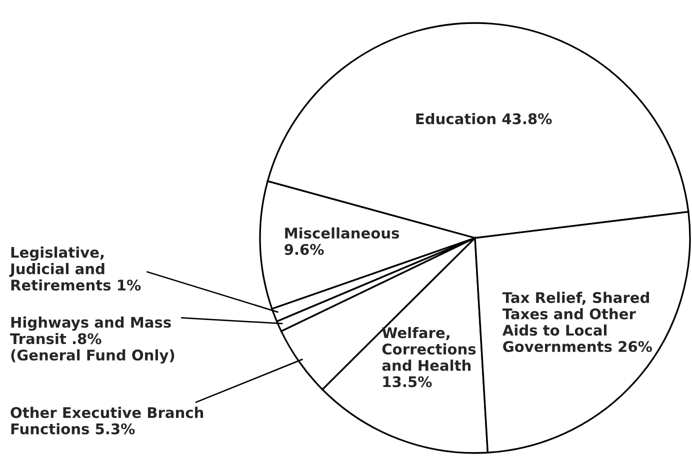 Image resolution: width=692 pixels, height=469 pixels. I want to click on slice-label: Education 43.8%, so click(484, 118).